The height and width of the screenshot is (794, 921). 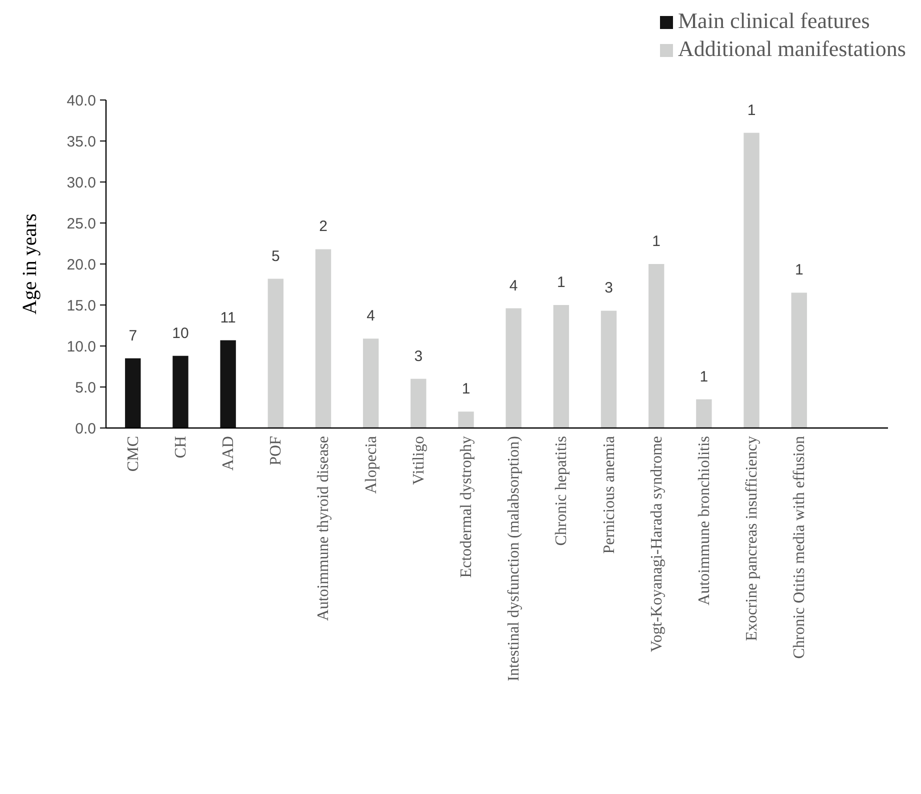 What do you see at coordinates (85, 429) in the screenshot?
I see `y-tick-label: 0.0` at bounding box center [85, 429].